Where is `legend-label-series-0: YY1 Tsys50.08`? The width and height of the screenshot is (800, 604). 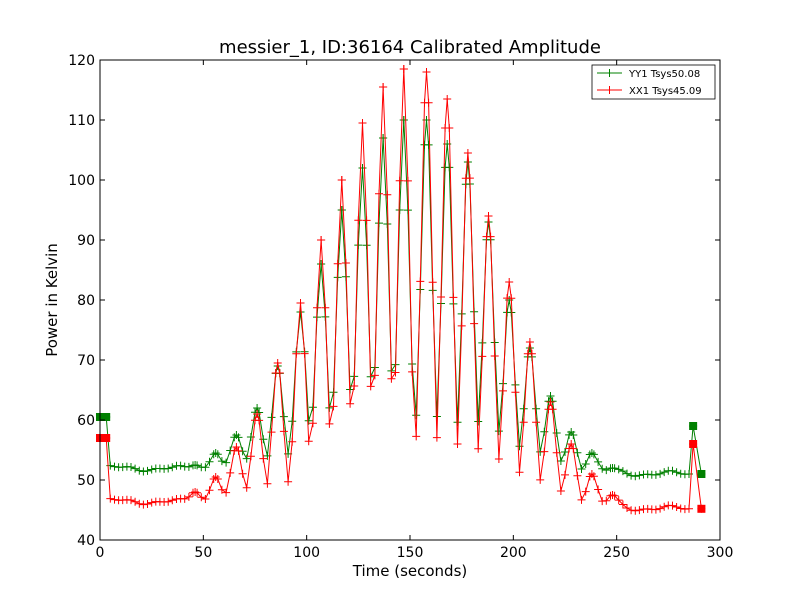 legend-label-series-0: YY1 Tsys50.08 is located at coordinates (664, 74).